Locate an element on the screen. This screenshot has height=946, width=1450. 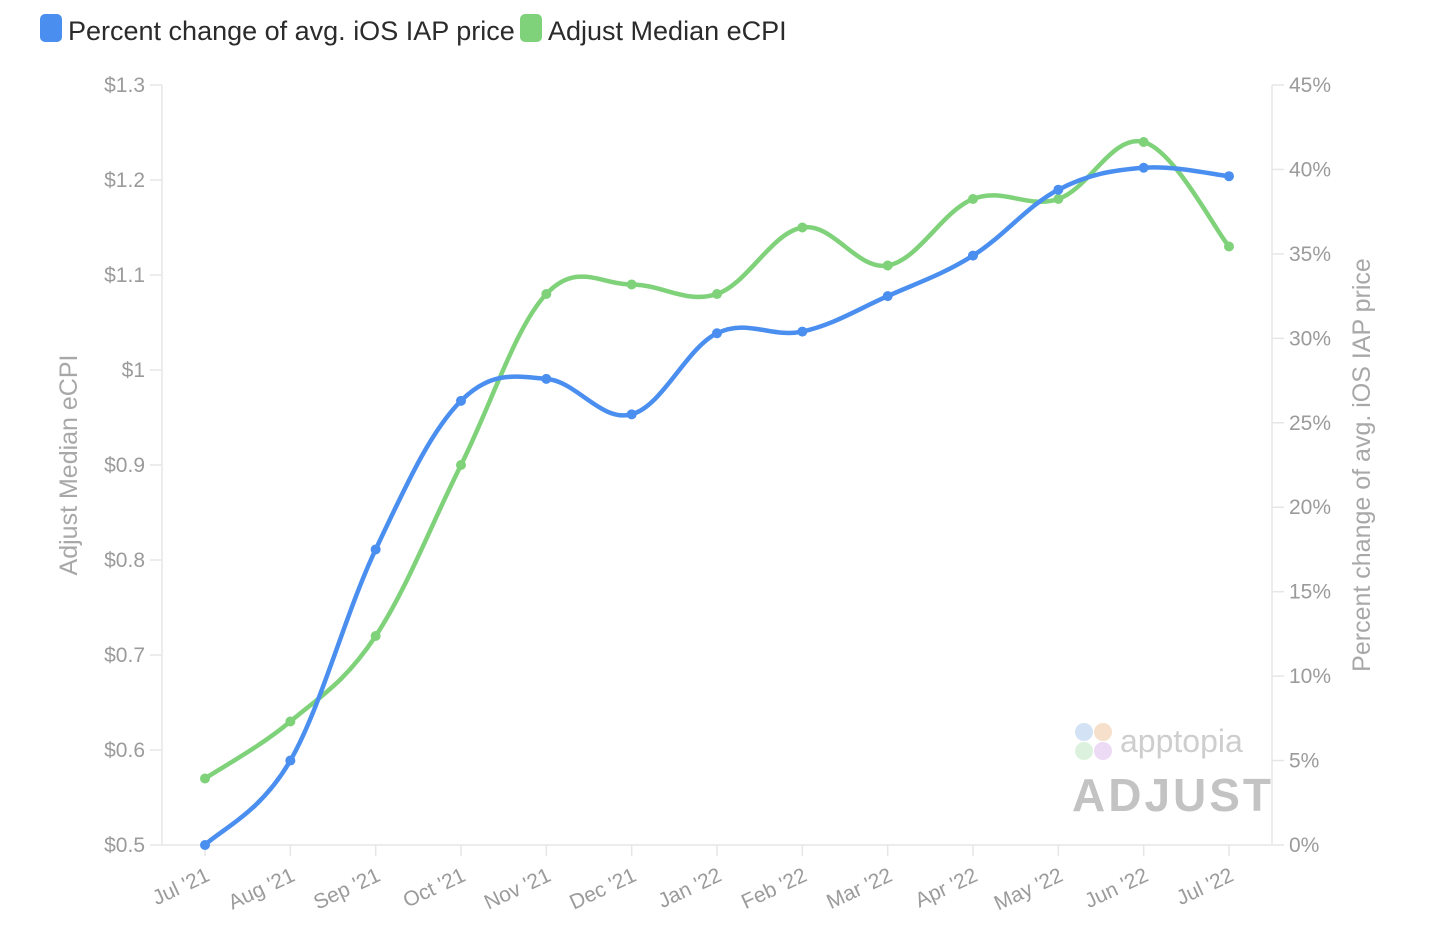
x-tick-label: Nov '21 is located at coordinates (518, 889).